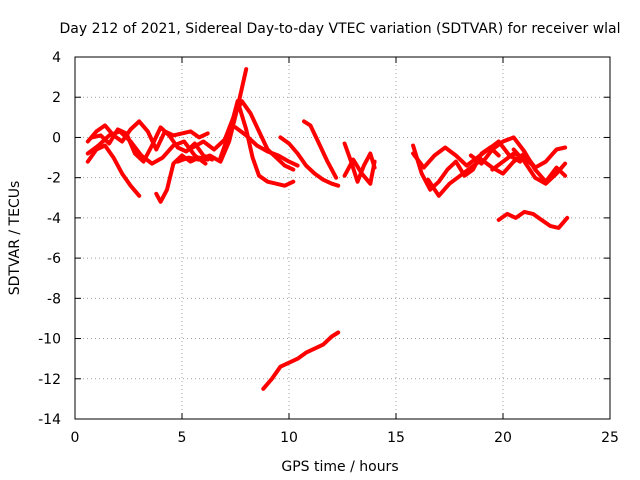 The height and width of the screenshot is (480, 640). Describe the element at coordinates (503, 438) in the screenshot. I see `x-tick-label: 20` at that location.